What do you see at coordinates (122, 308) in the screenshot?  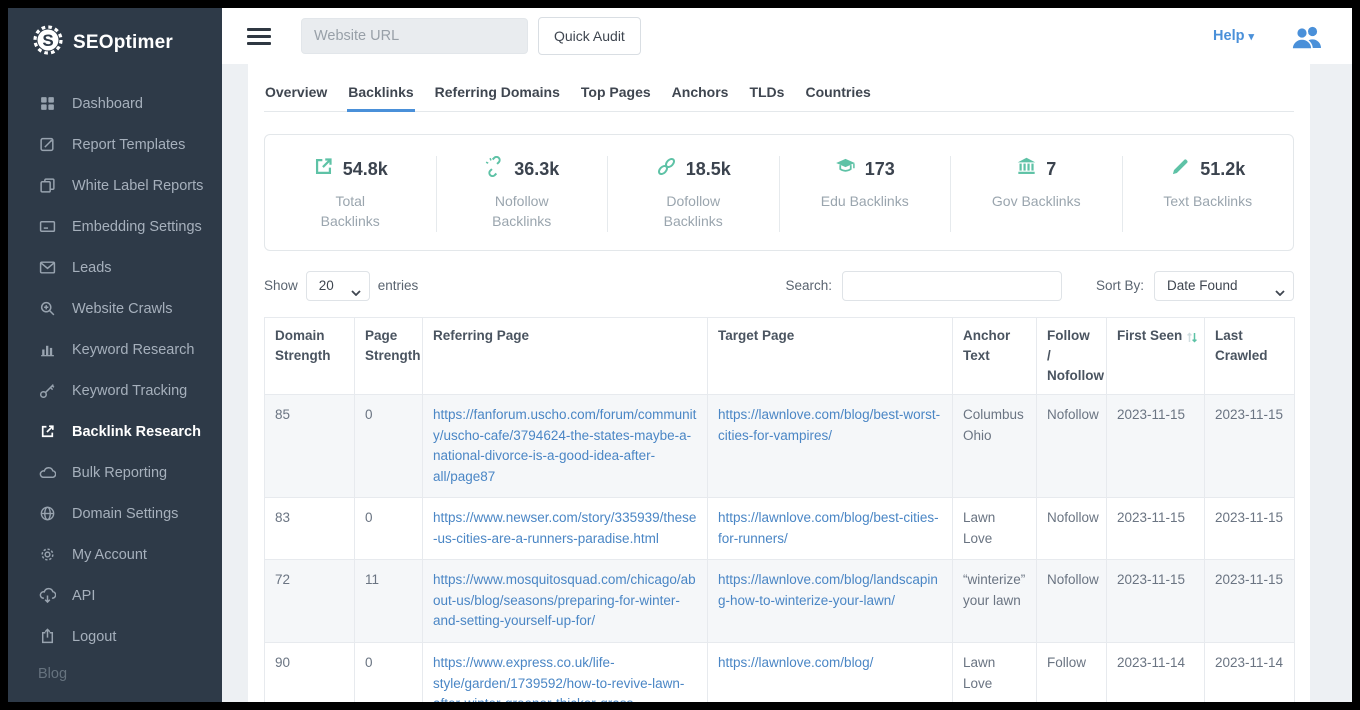 I see `sidebar-item-label: Website Crawls` at bounding box center [122, 308].